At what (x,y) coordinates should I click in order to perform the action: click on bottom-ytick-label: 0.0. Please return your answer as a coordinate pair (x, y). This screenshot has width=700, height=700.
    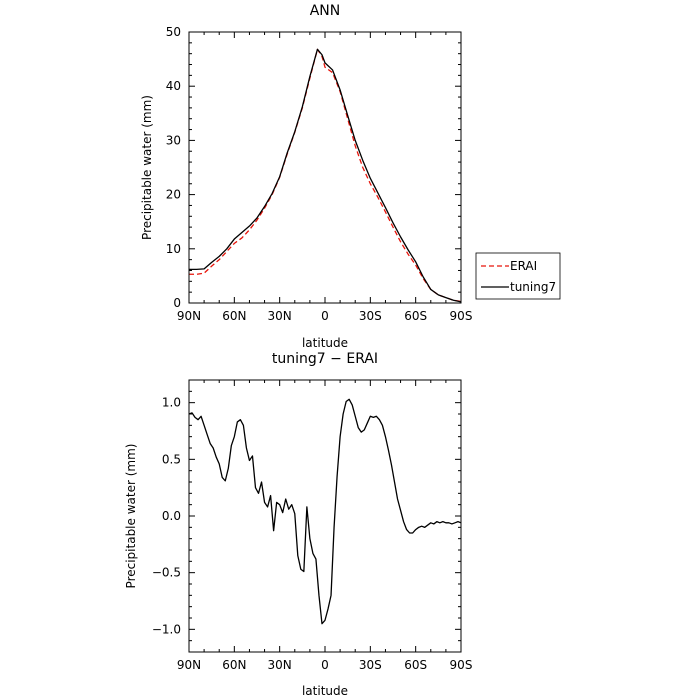
    Looking at the image, I should click on (171, 516).